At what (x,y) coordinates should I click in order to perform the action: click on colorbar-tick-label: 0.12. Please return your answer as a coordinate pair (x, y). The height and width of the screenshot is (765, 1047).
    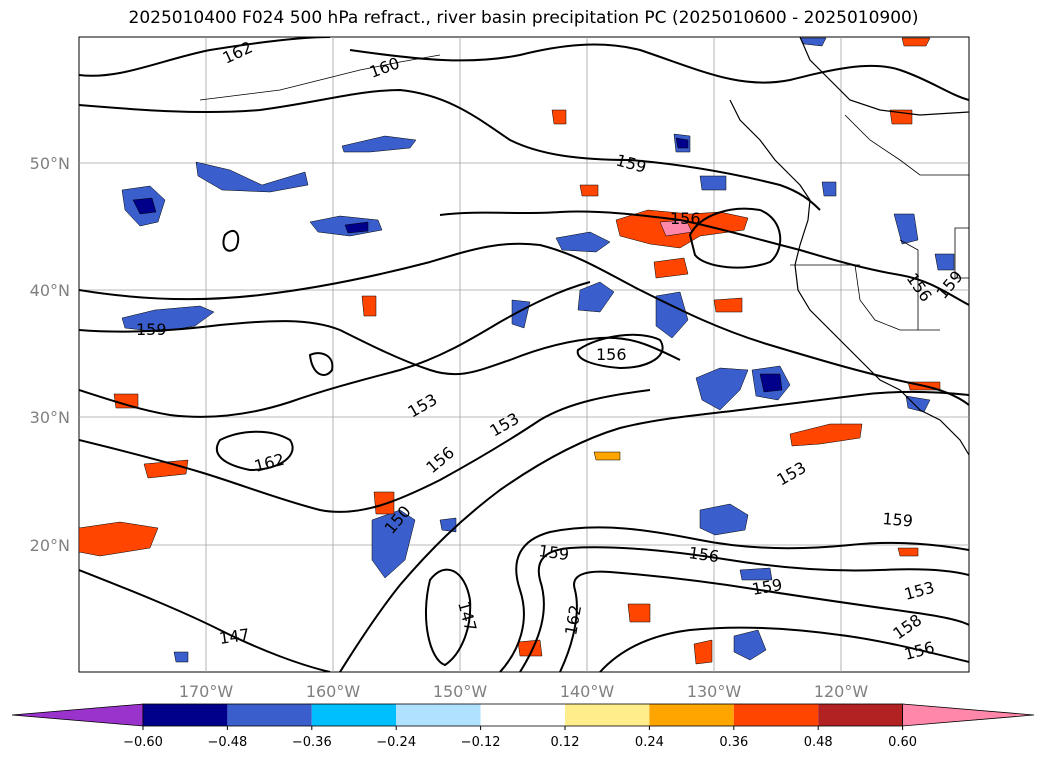
    Looking at the image, I should click on (565, 742).